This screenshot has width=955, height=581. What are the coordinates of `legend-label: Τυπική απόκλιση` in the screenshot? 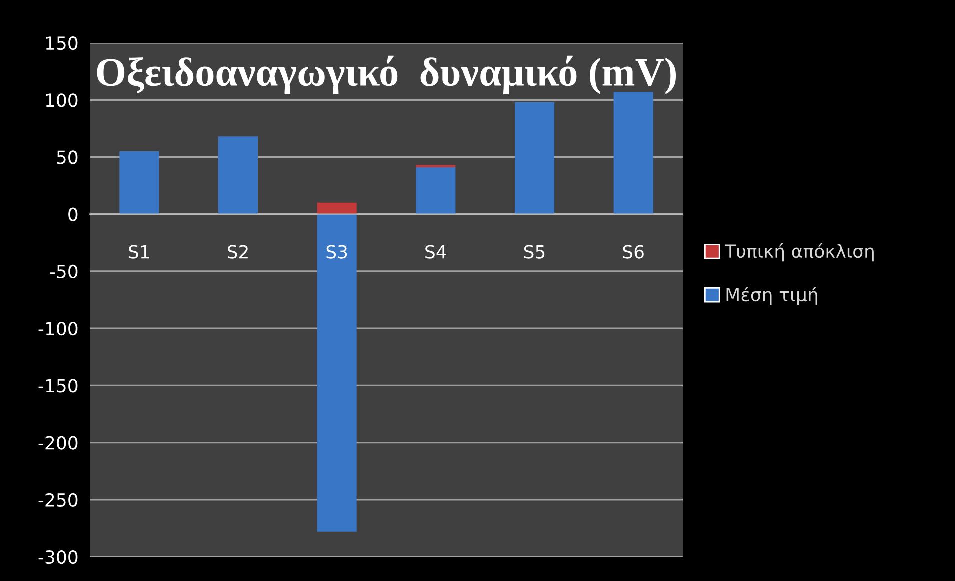 It's located at (799, 252).